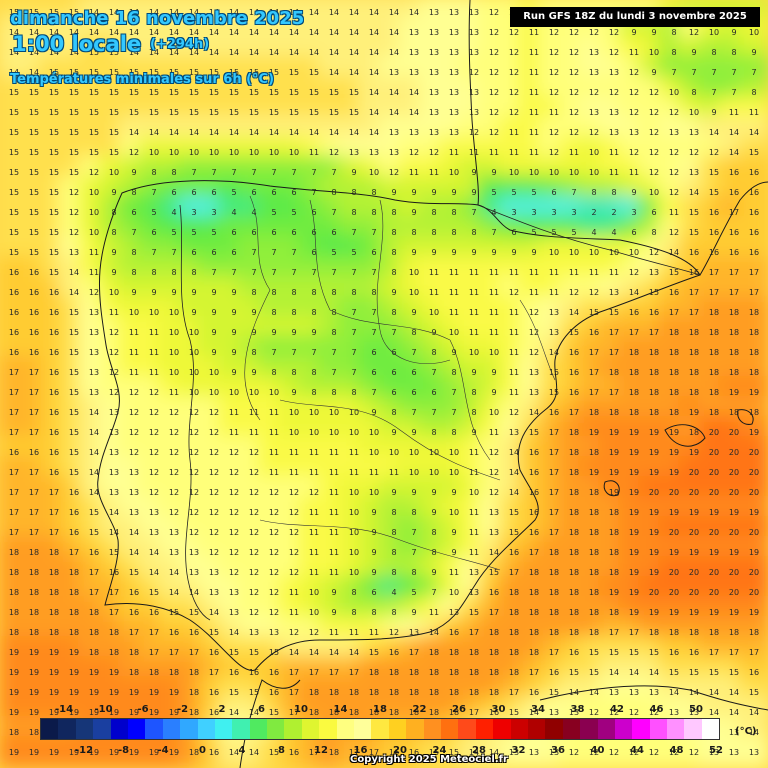  I want to click on unit-label: (°C), so click(746, 731).